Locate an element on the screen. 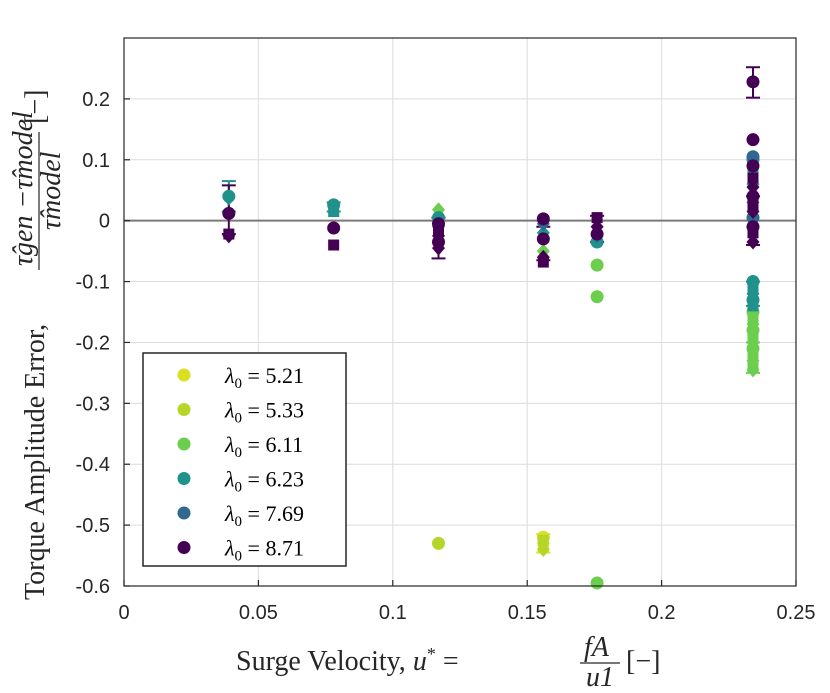 Image resolution: width=830 pixels, height=693 pixels. legend-item: λ0 = 7.69 is located at coordinates (240, 515).